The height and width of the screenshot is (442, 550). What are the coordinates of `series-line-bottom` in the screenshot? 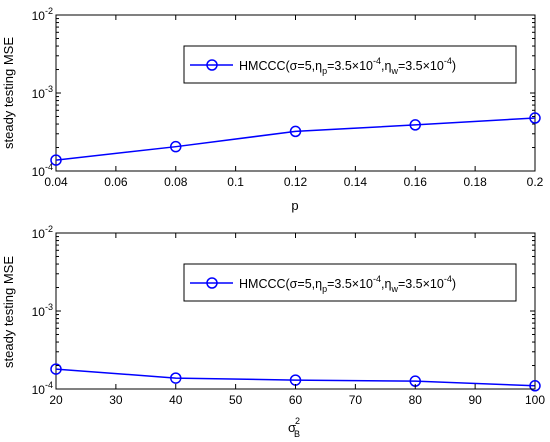 It's located at (295, 377).